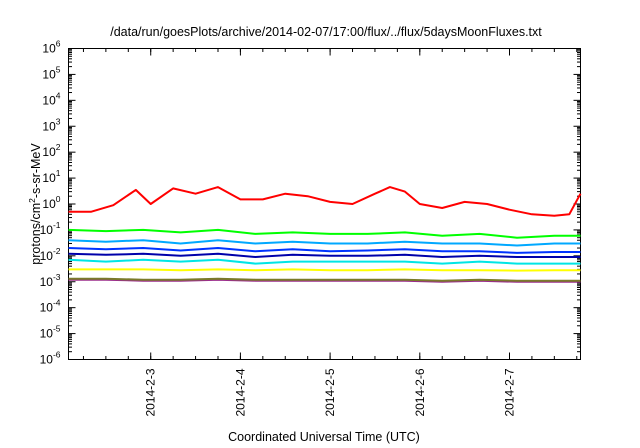 This screenshot has width=640, height=448. I want to click on y-tick-label: 10⁶, so click(51, 47).